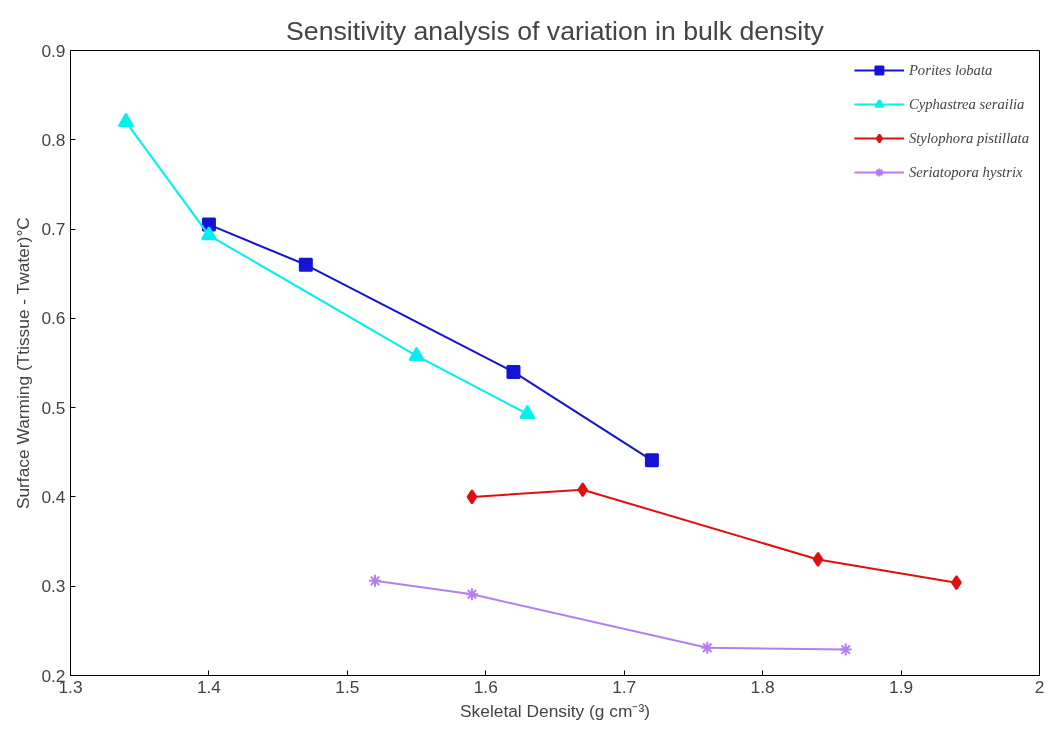 This screenshot has height=730, width=1049. What do you see at coordinates (965, 172) in the screenshot?
I see `legend-label: Seriatopora hystrix` at bounding box center [965, 172].